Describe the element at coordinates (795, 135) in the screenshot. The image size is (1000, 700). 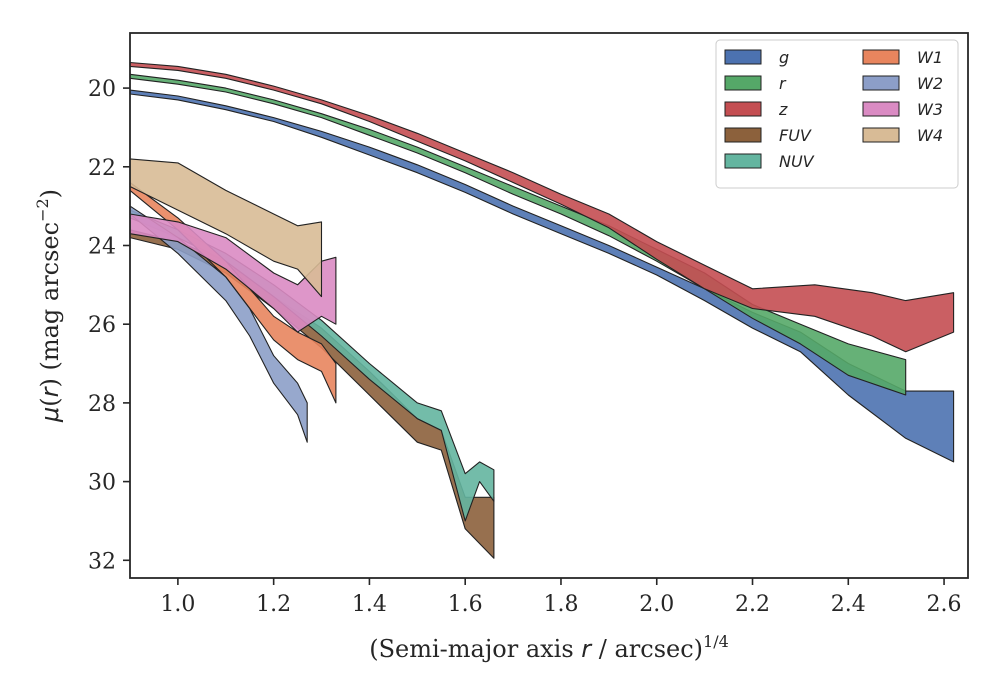
I see `legend-label-fuv: FUV` at that location.